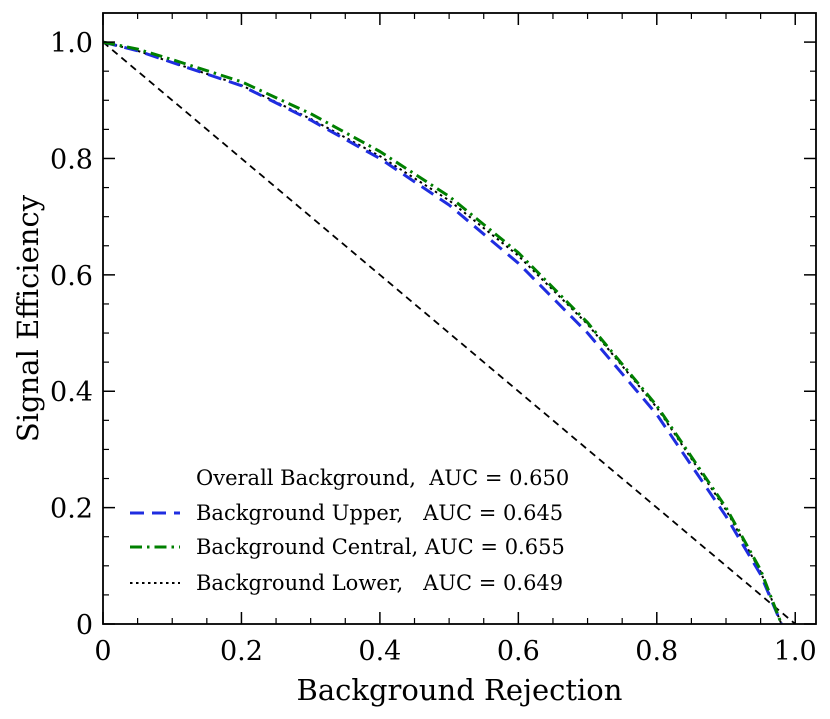 The width and height of the screenshot is (830, 719). I want to click on y-tick-label: 0.2, so click(71, 509).